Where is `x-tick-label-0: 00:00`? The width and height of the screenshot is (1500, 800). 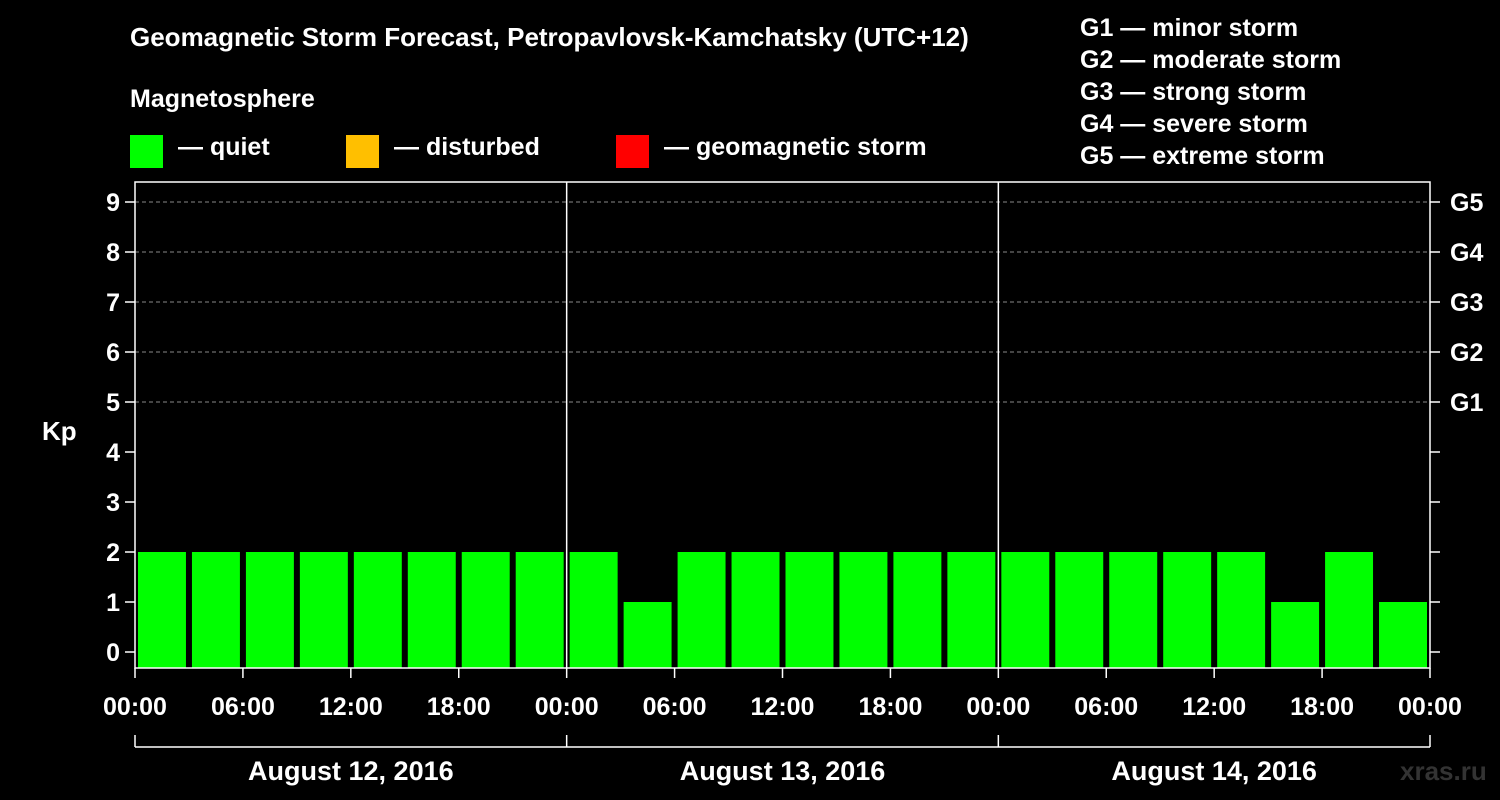
x-tick-label-0: 00:00 is located at coordinates (135, 707).